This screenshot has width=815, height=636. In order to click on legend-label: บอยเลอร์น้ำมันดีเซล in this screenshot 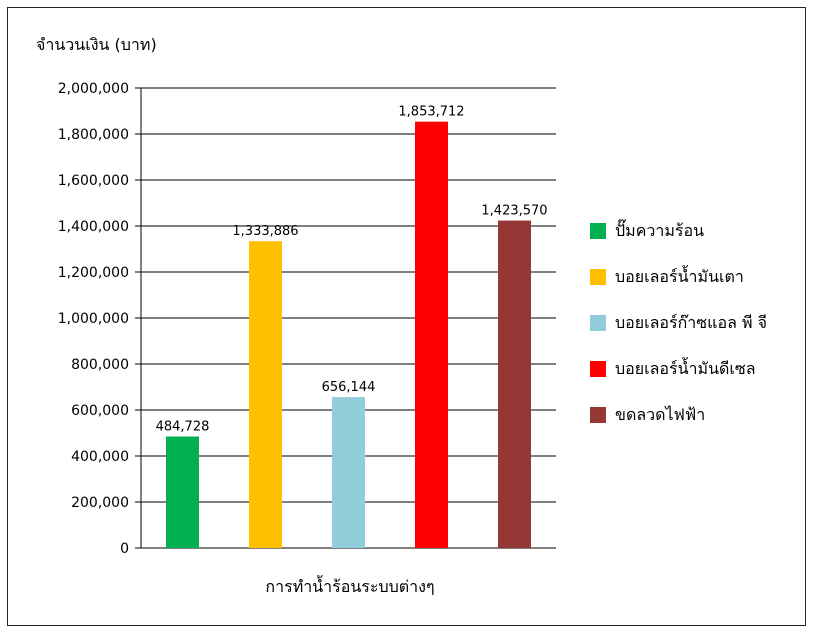, I will do `click(685, 368)`.